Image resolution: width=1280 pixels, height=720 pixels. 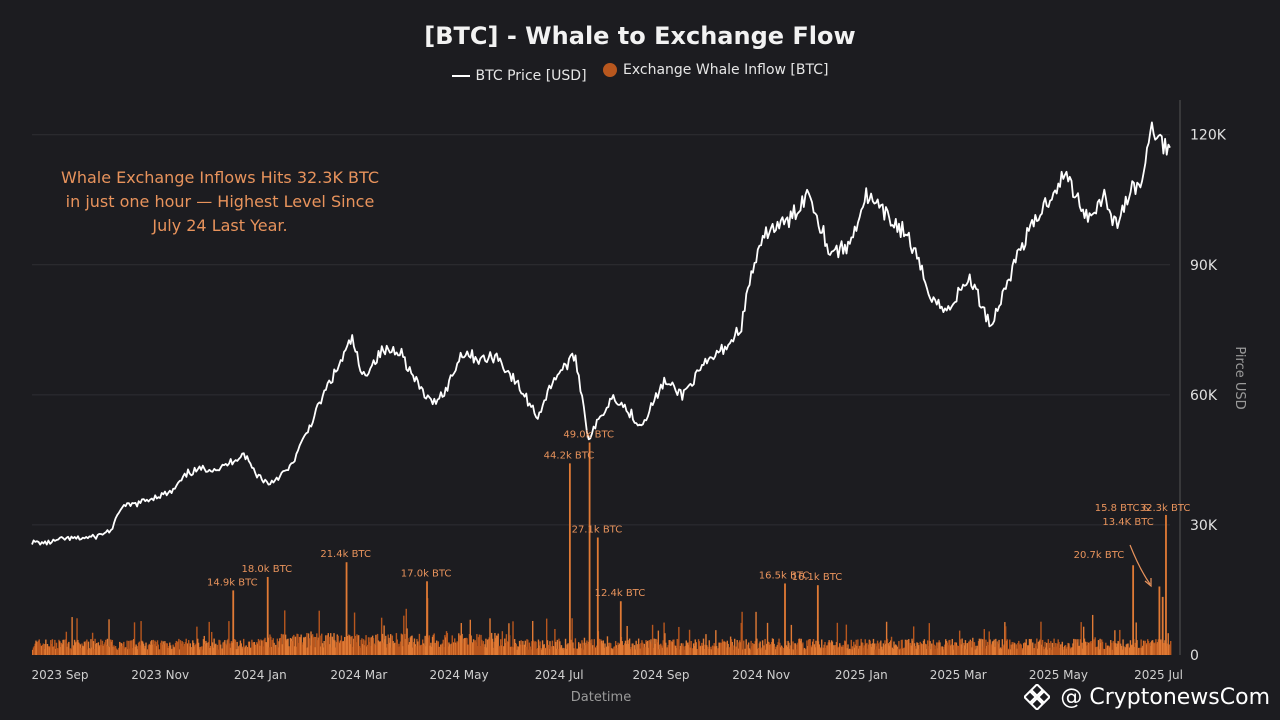 I want to click on legend-item-inflow: Exchange Whale Inflow [BTC], so click(x=715, y=70).